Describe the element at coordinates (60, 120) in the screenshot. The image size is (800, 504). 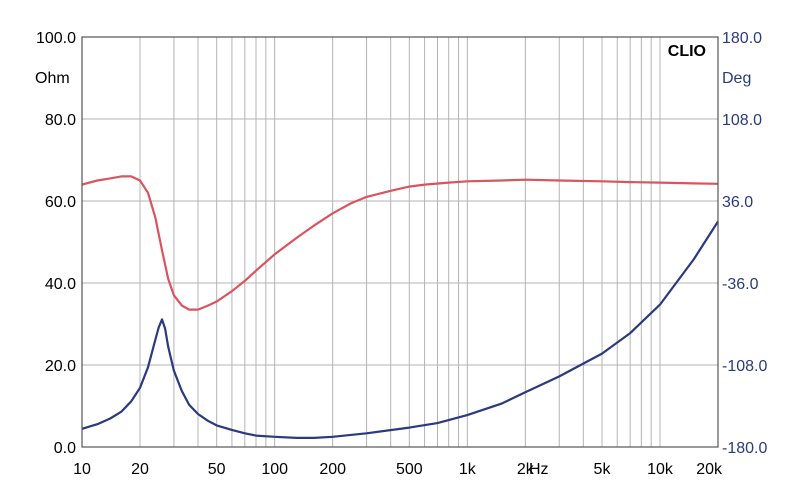
I see `left-tick-label: 80.0` at that location.